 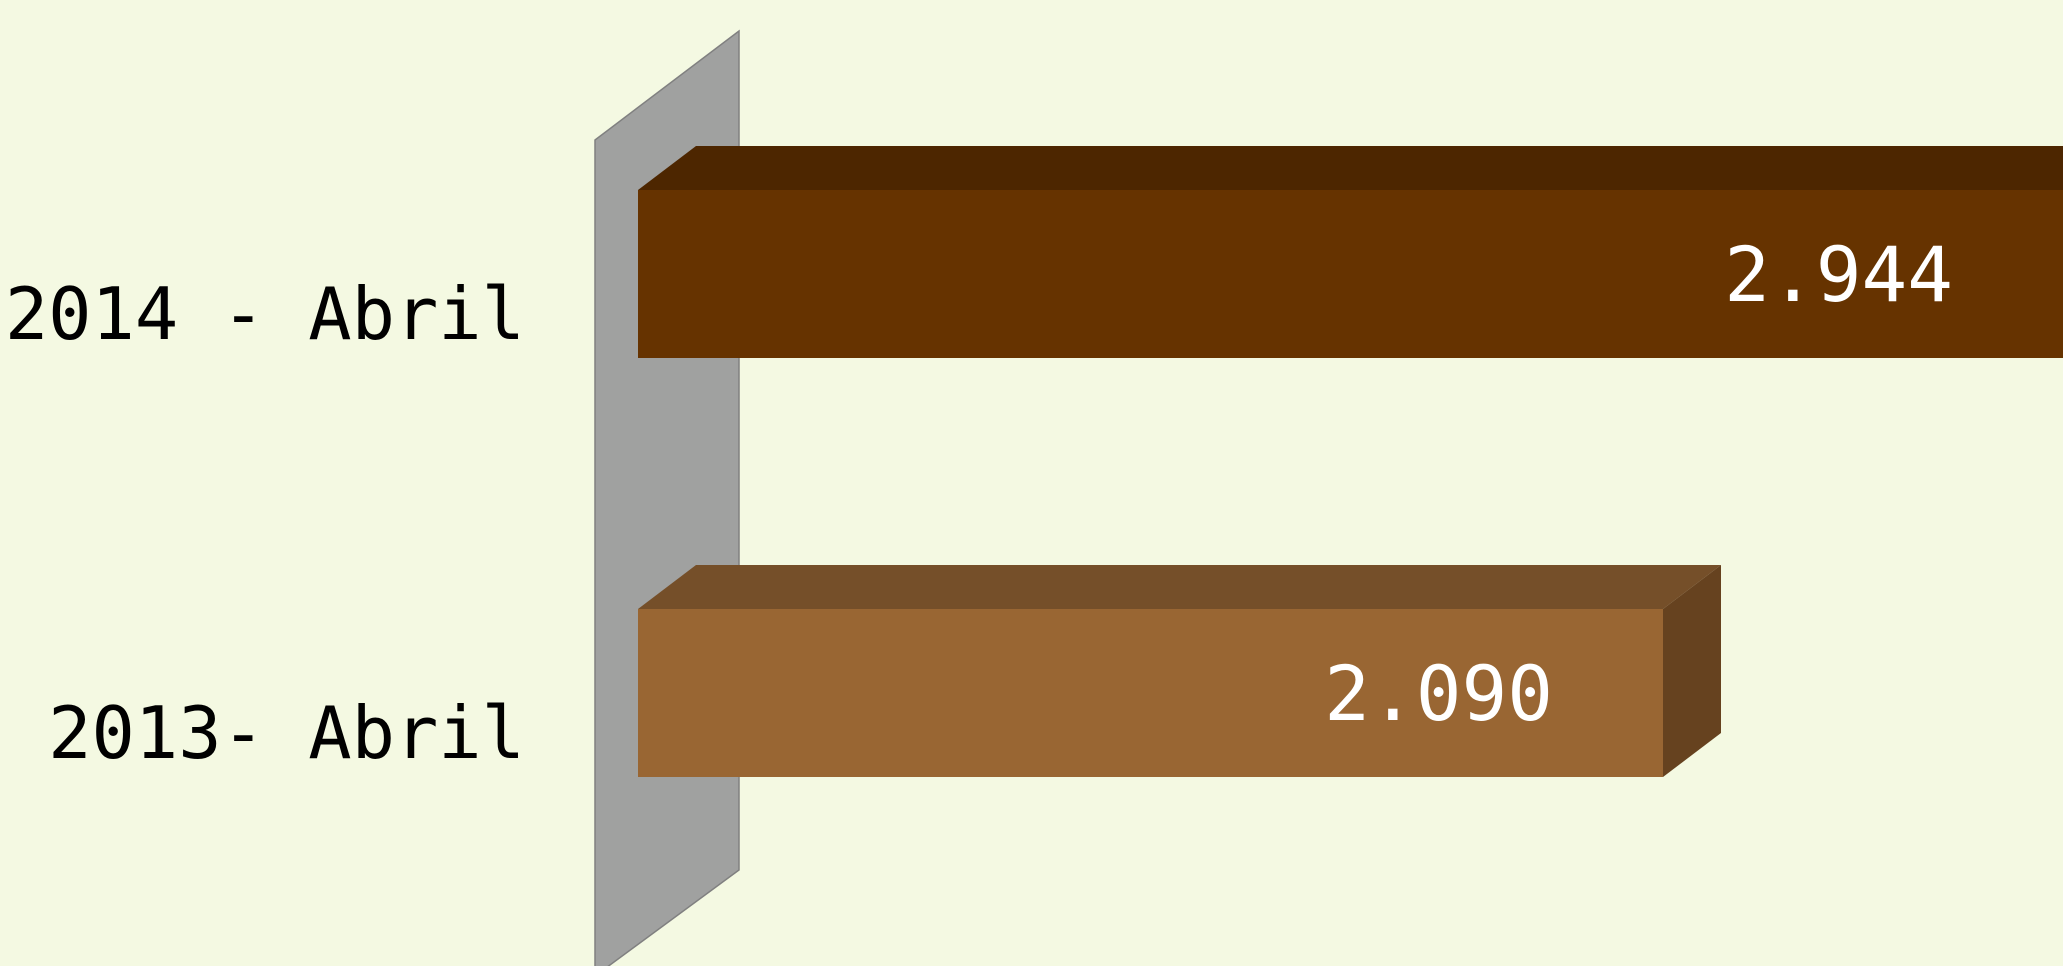 I want to click on value-label: 2.090, so click(x=1438, y=693).